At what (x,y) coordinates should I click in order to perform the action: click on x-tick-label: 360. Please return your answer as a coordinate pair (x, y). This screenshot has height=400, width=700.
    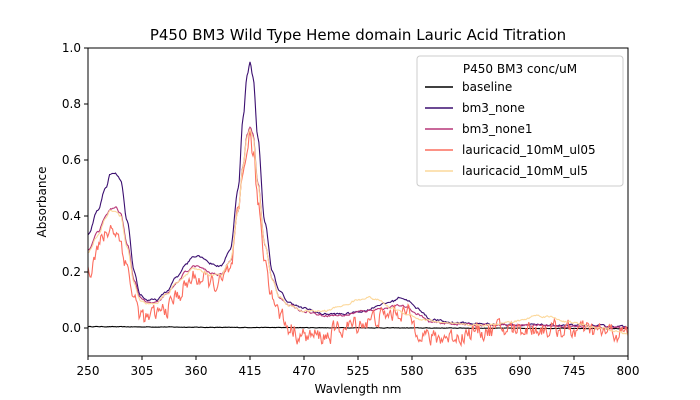
    Looking at the image, I should click on (196, 371).